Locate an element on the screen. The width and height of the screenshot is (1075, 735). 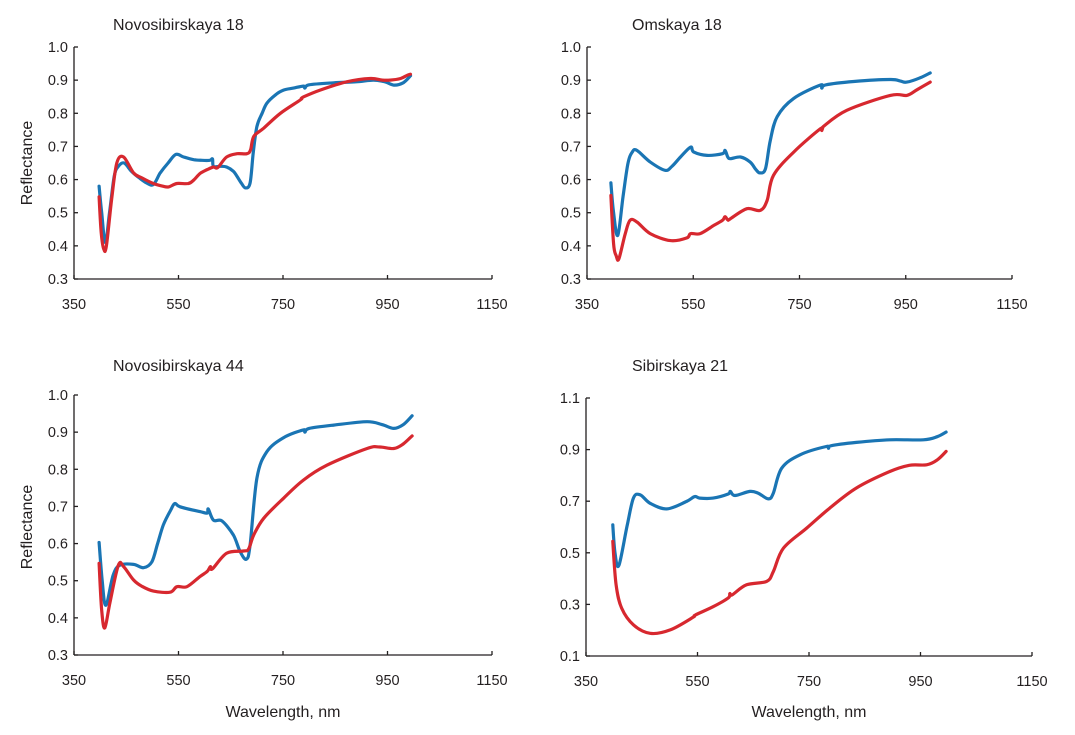
y-tick-label: 0.1 is located at coordinates (570, 657).